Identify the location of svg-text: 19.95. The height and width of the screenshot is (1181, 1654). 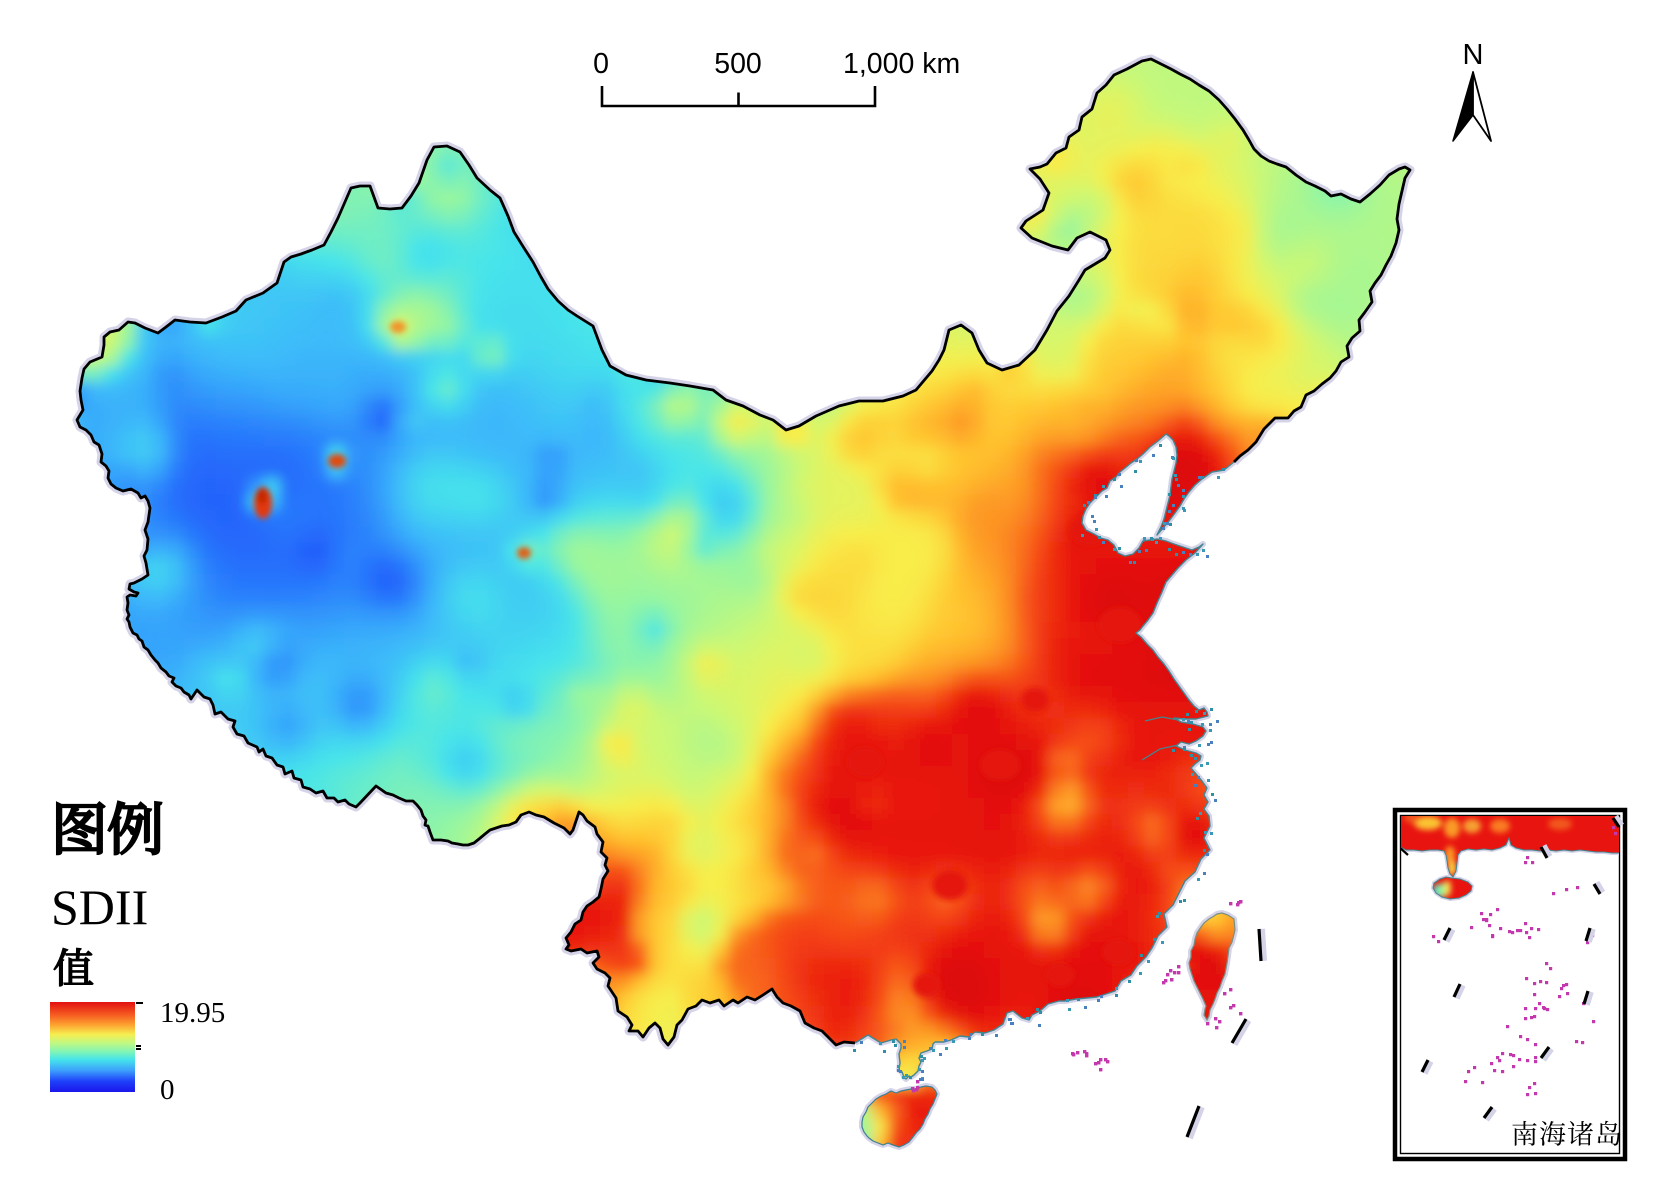
(192, 1013).